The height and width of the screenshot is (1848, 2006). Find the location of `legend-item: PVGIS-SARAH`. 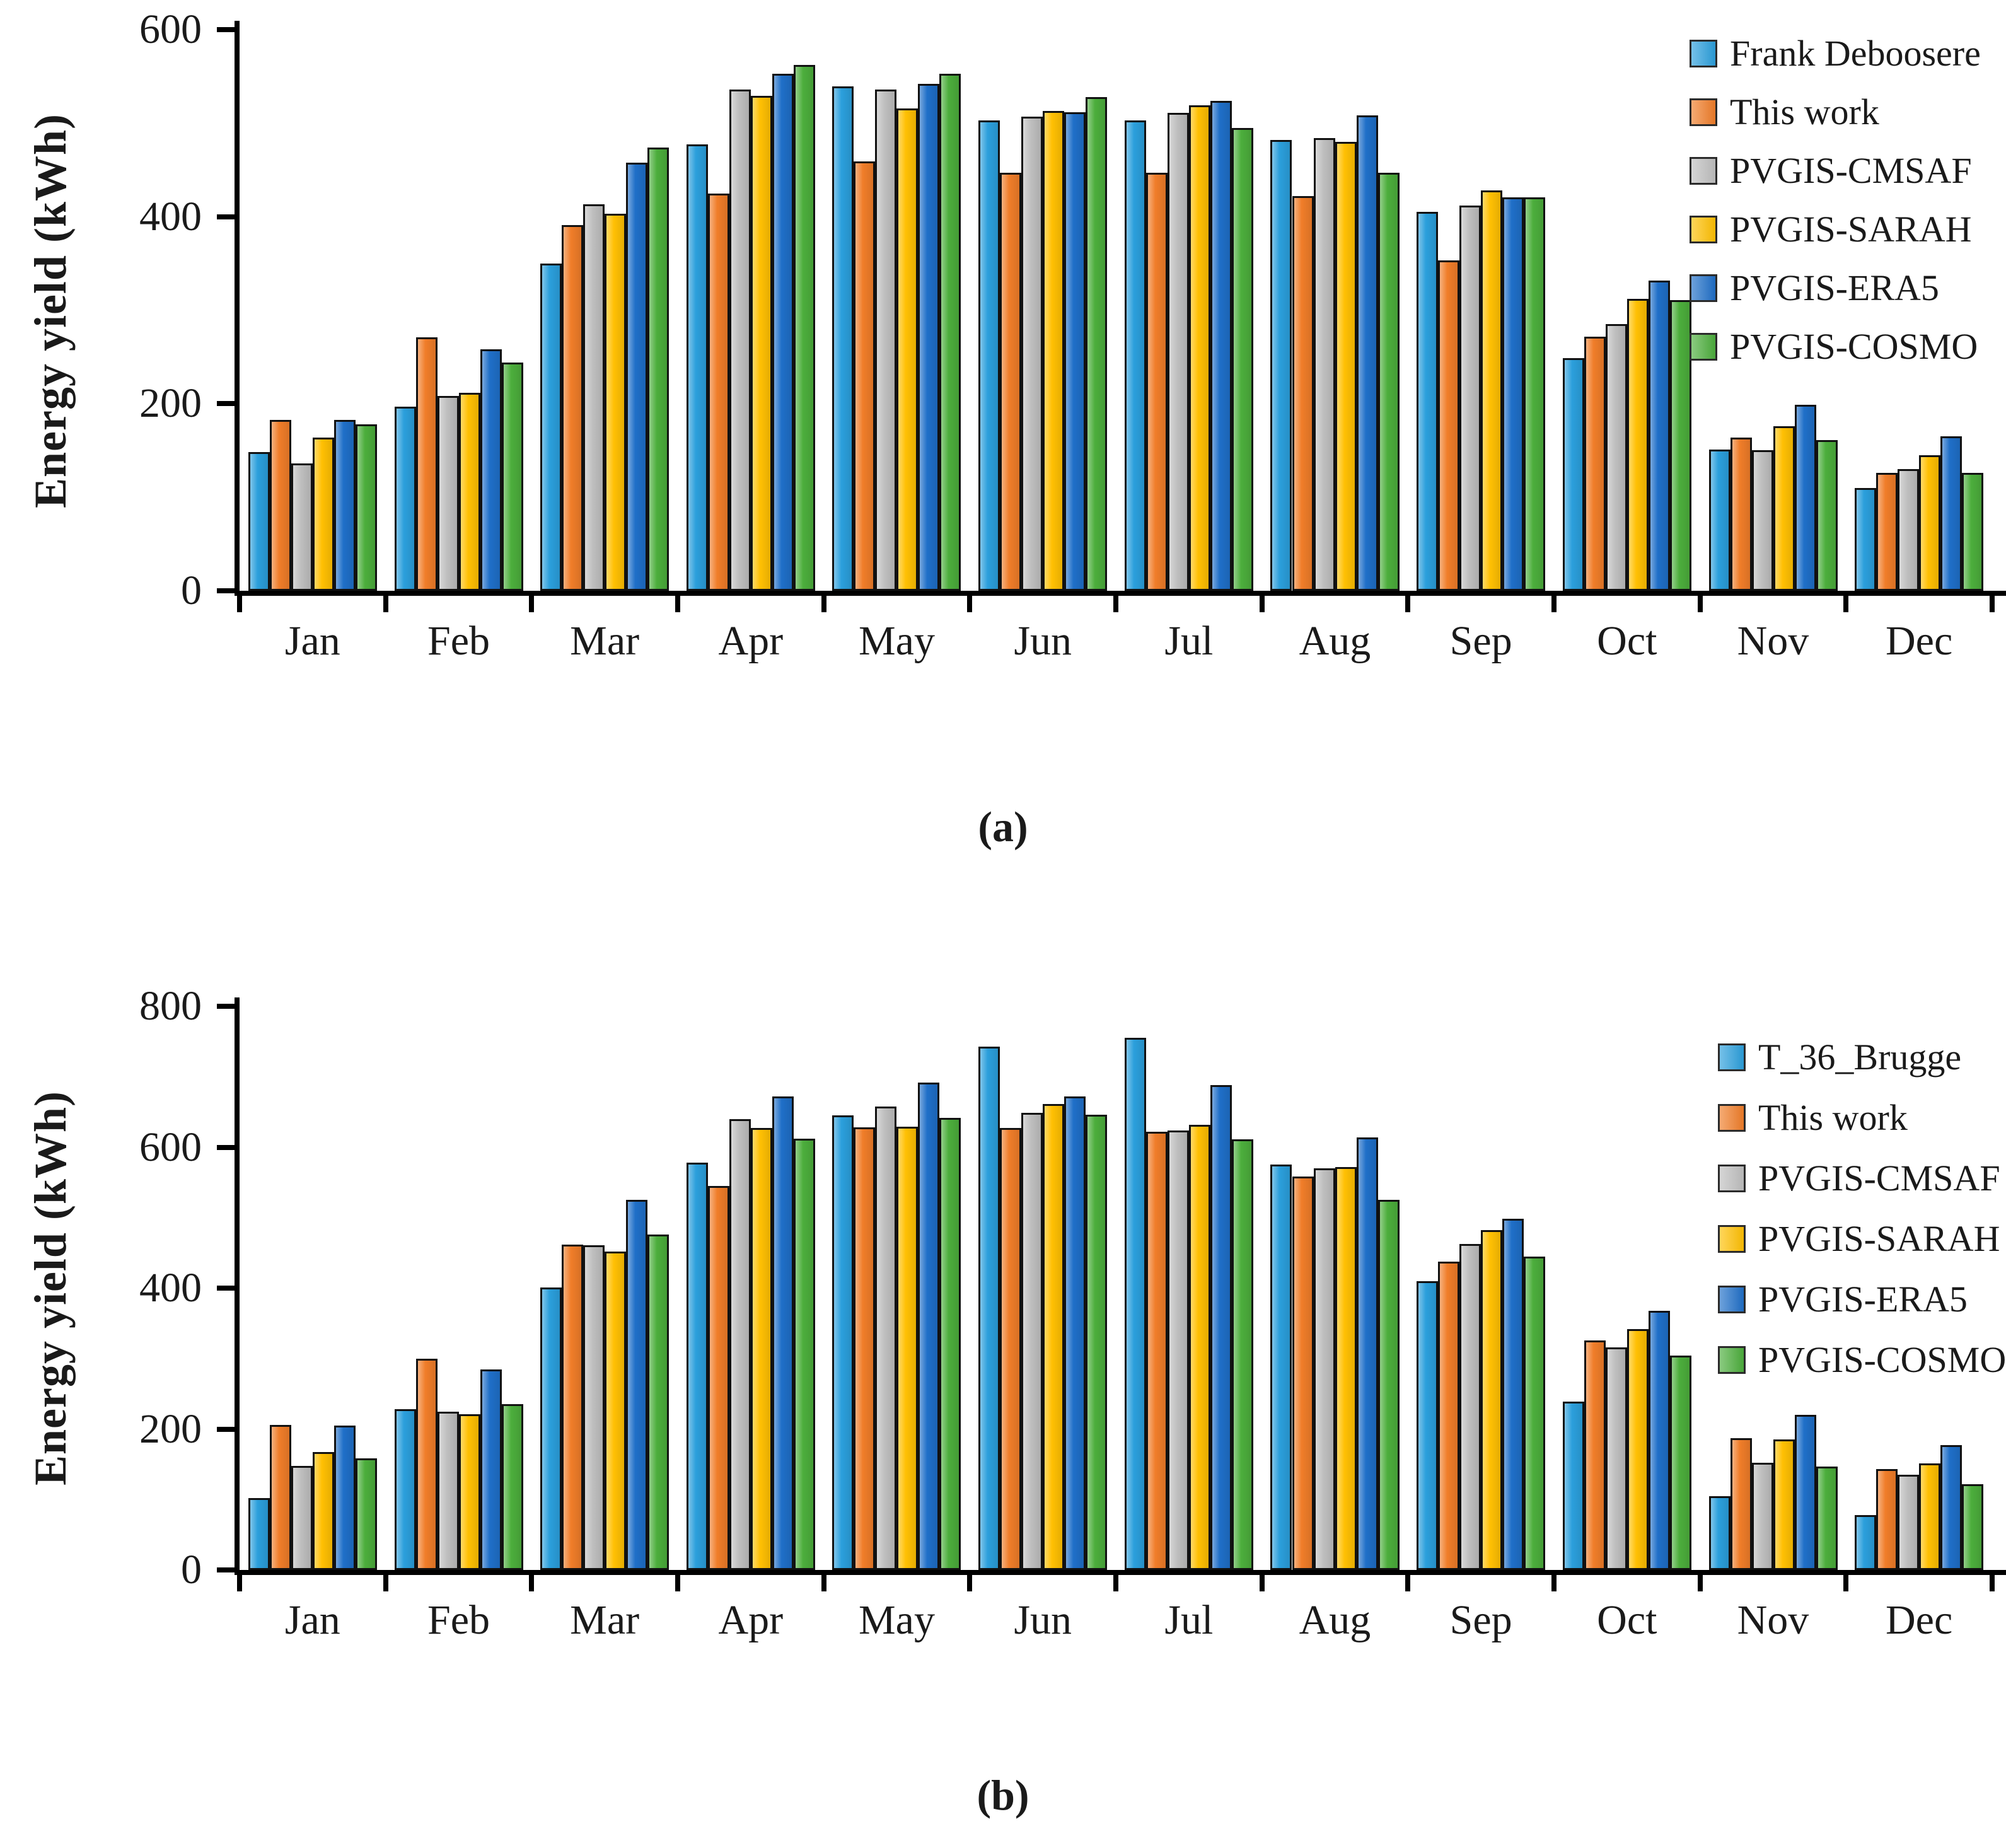

legend-item: PVGIS-SARAH is located at coordinates (1831, 229).